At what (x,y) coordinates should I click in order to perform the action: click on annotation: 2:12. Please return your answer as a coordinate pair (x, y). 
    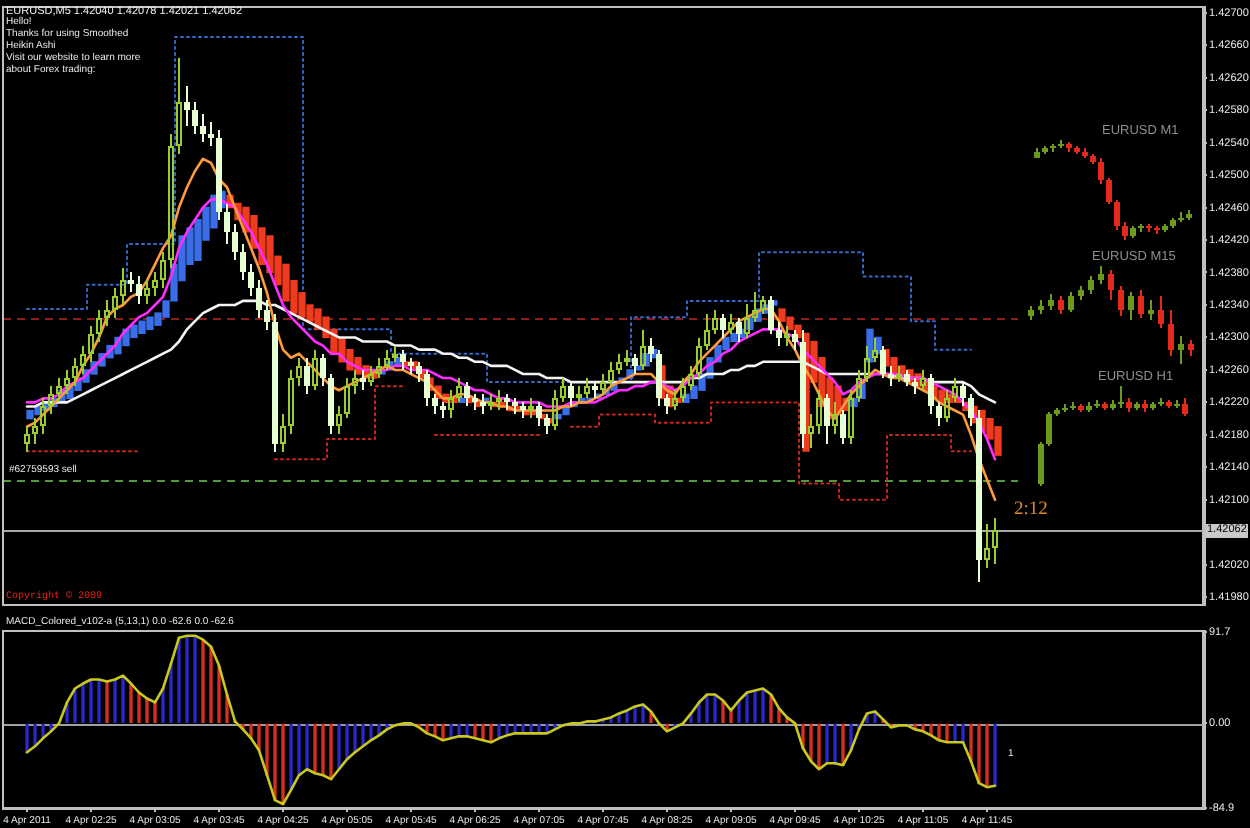
    Looking at the image, I should click on (1031, 511).